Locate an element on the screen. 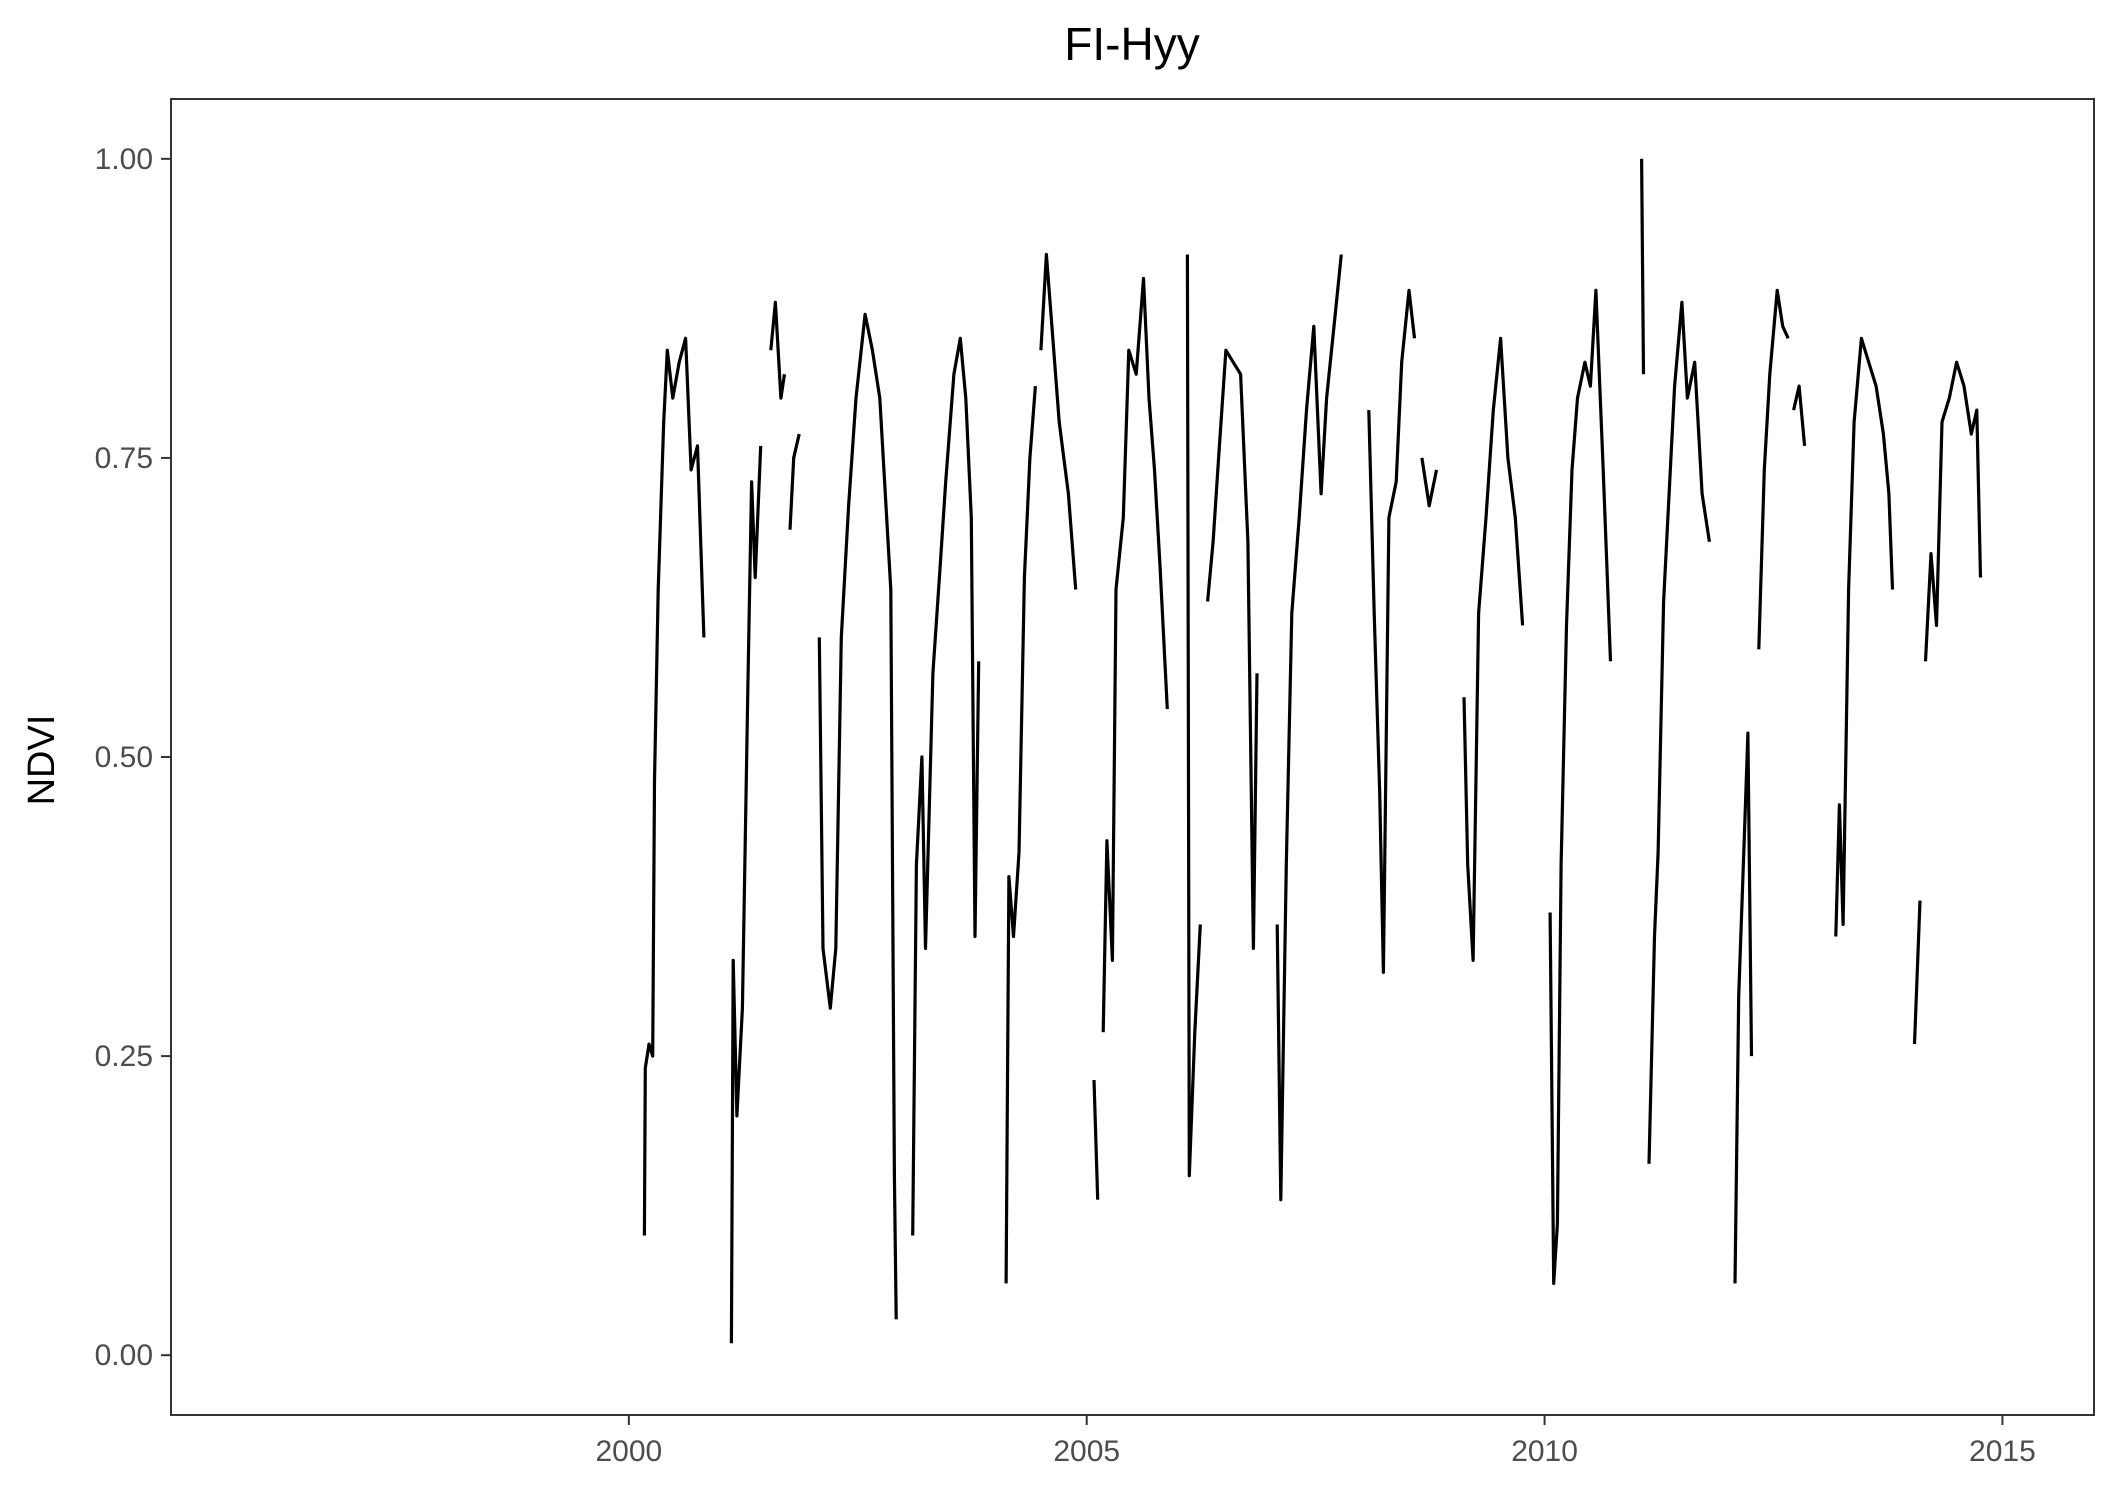 The image size is (2115, 1493). x-axis: 2000 2005 2010 2015 is located at coordinates (1315, 1441).